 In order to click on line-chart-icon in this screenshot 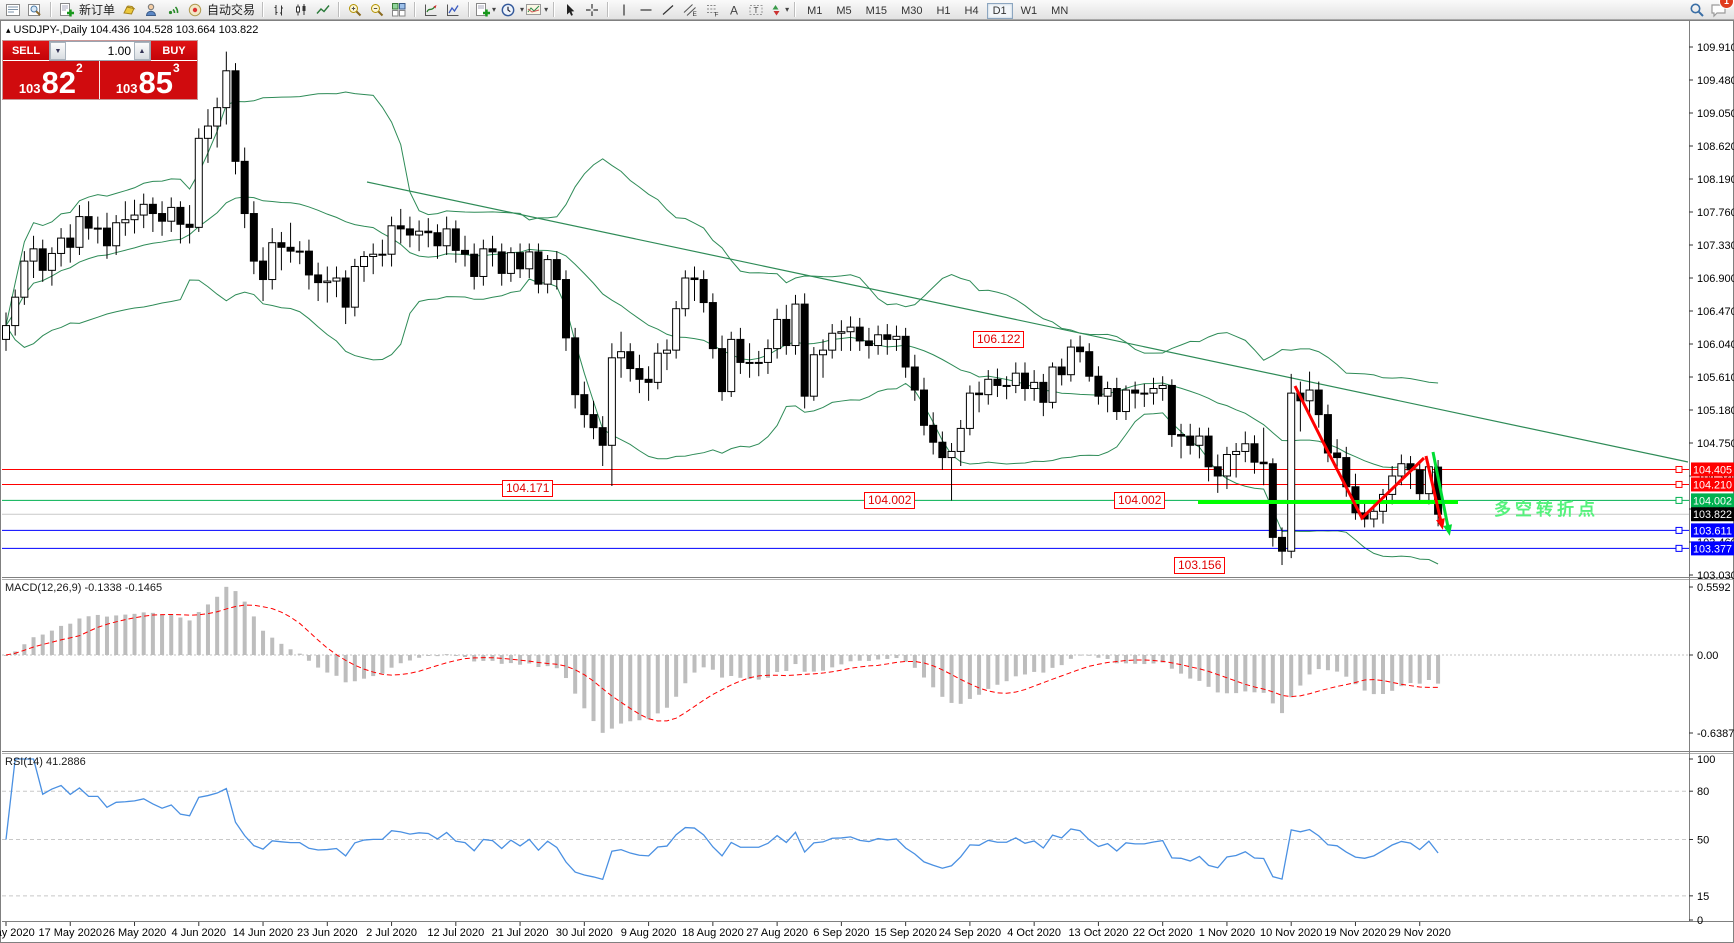, I will do `click(323, 10)`.